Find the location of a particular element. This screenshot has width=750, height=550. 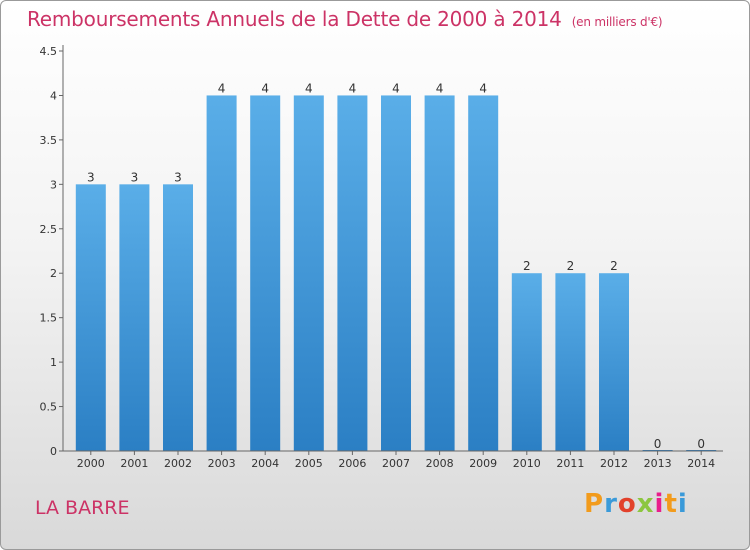

x-tick-label-2006: 2006 is located at coordinates (352, 463).